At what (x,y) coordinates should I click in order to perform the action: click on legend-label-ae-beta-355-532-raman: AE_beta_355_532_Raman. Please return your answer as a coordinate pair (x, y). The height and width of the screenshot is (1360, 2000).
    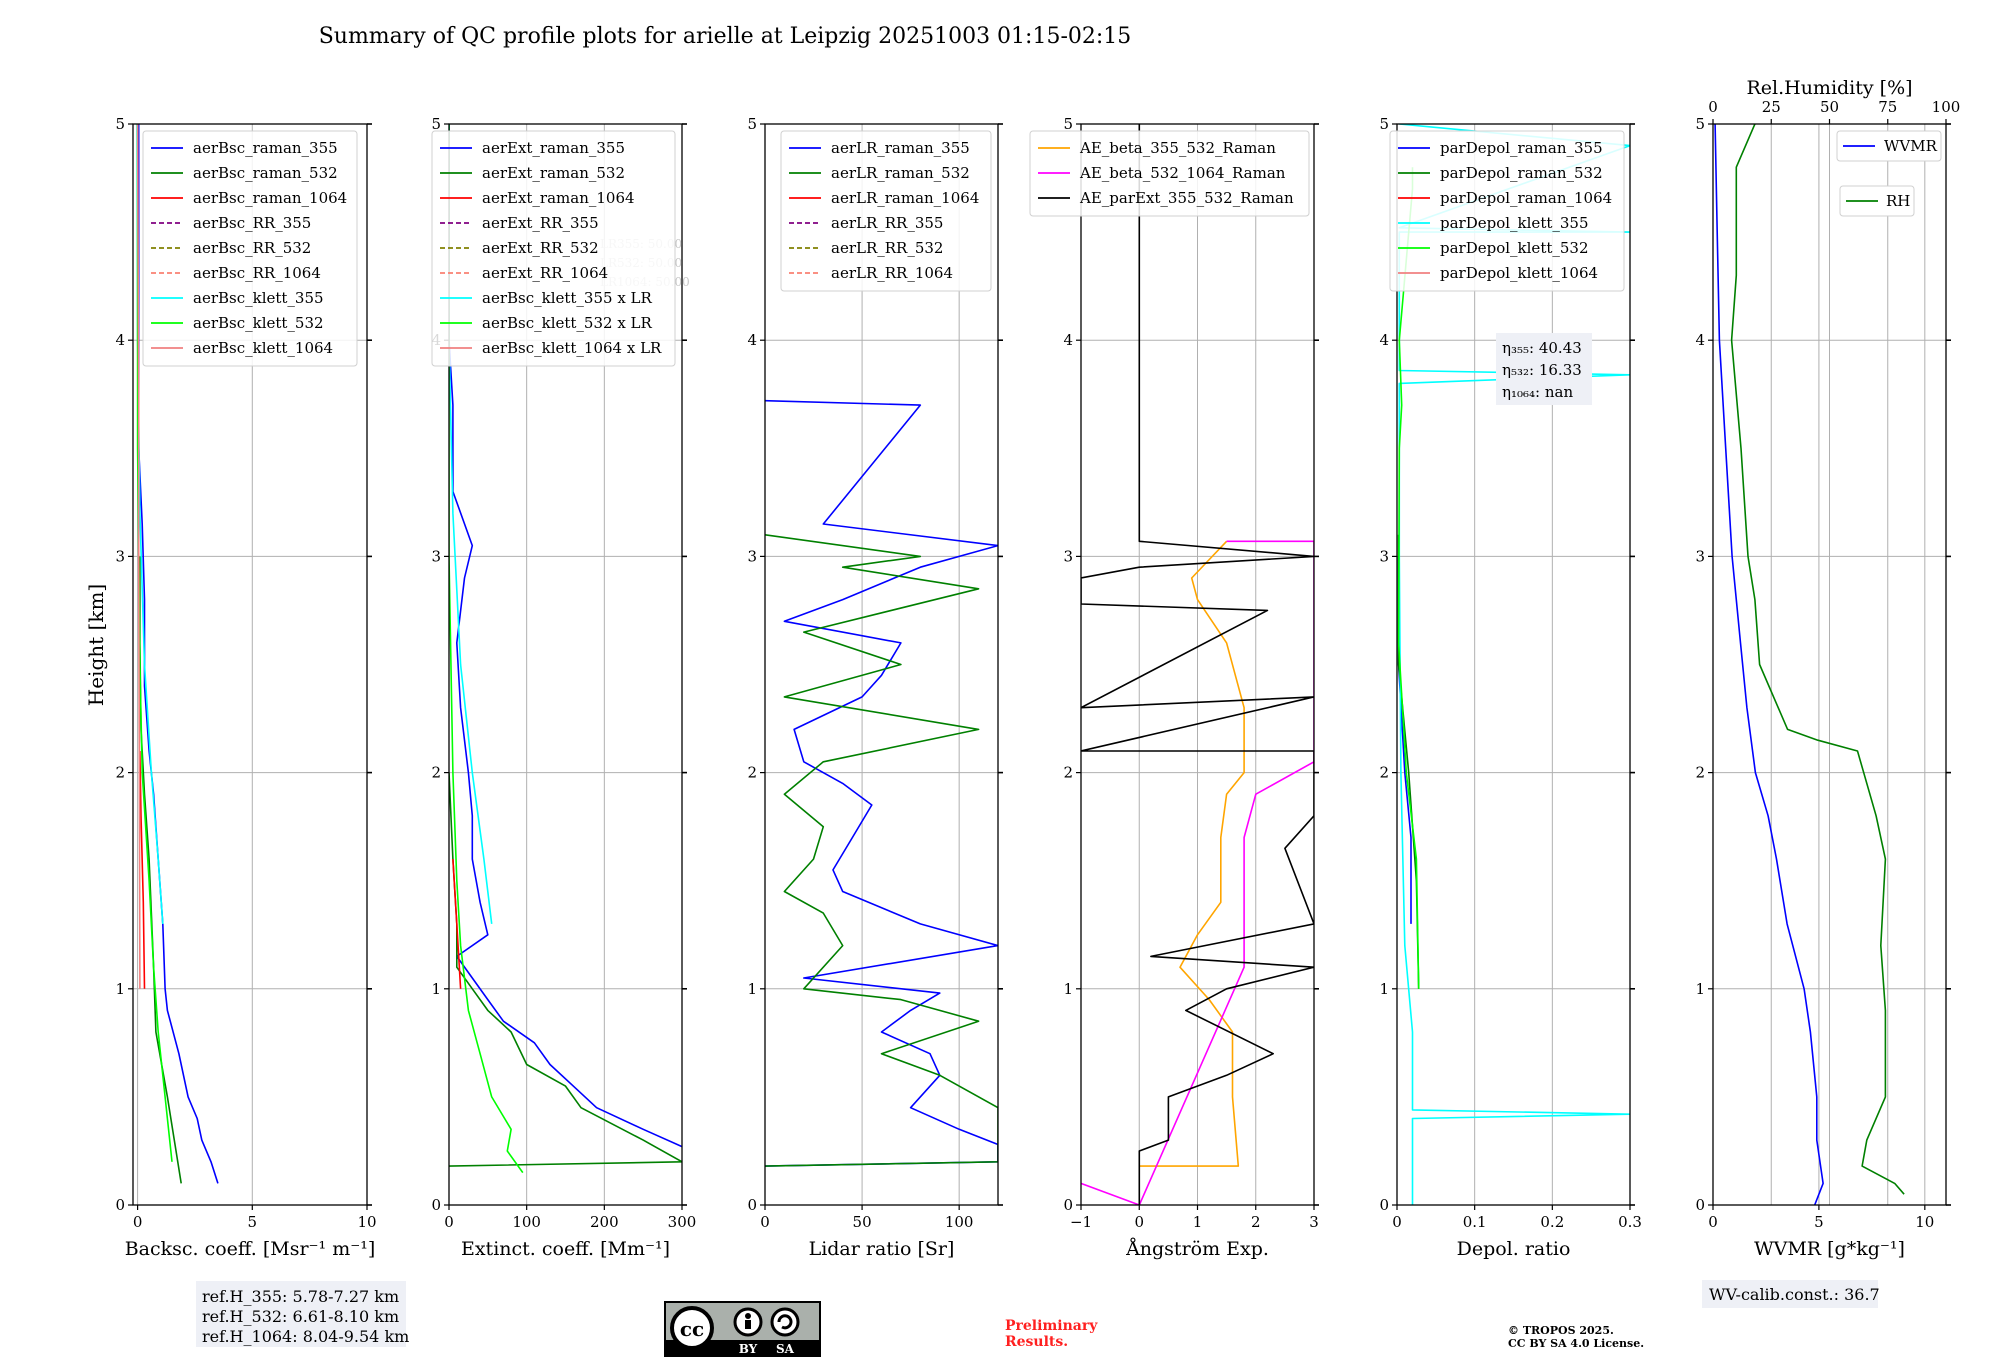
    Looking at the image, I should click on (1177, 148).